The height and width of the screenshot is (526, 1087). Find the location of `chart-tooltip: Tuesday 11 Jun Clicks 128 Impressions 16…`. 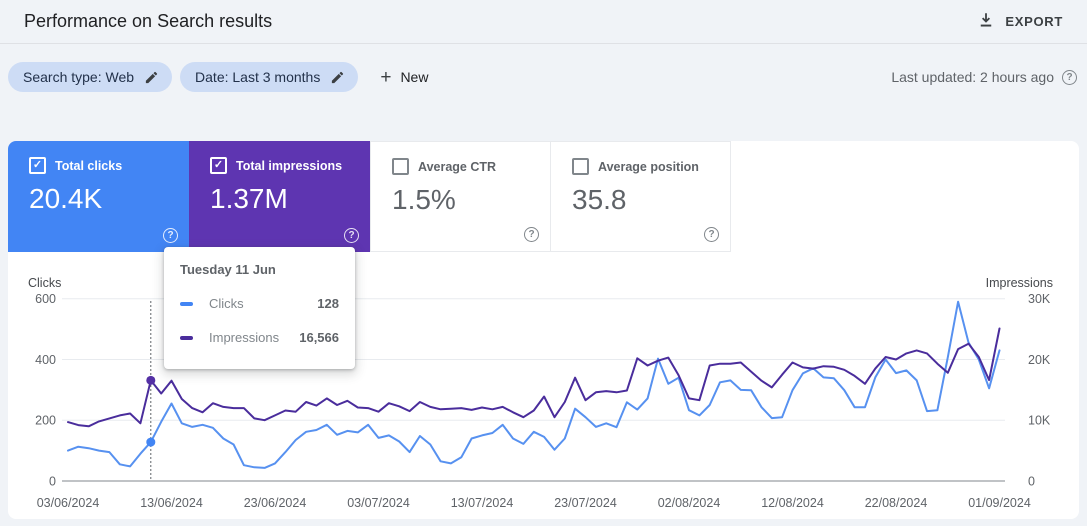

chart-tooltip: Tuesday 11 Jun Clicks 128 Impressions 16… is located at coordinates (259, 308).